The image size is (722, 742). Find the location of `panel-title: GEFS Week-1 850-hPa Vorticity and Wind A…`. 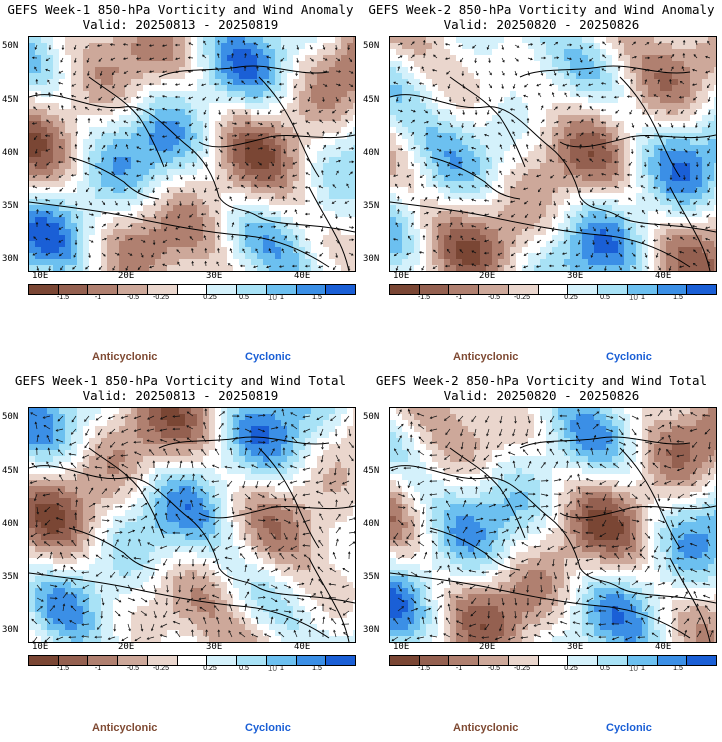

panel-title: GEFS Week-1 850-hPa Vorticity and Wind A… is located at coordinates (180, 9).